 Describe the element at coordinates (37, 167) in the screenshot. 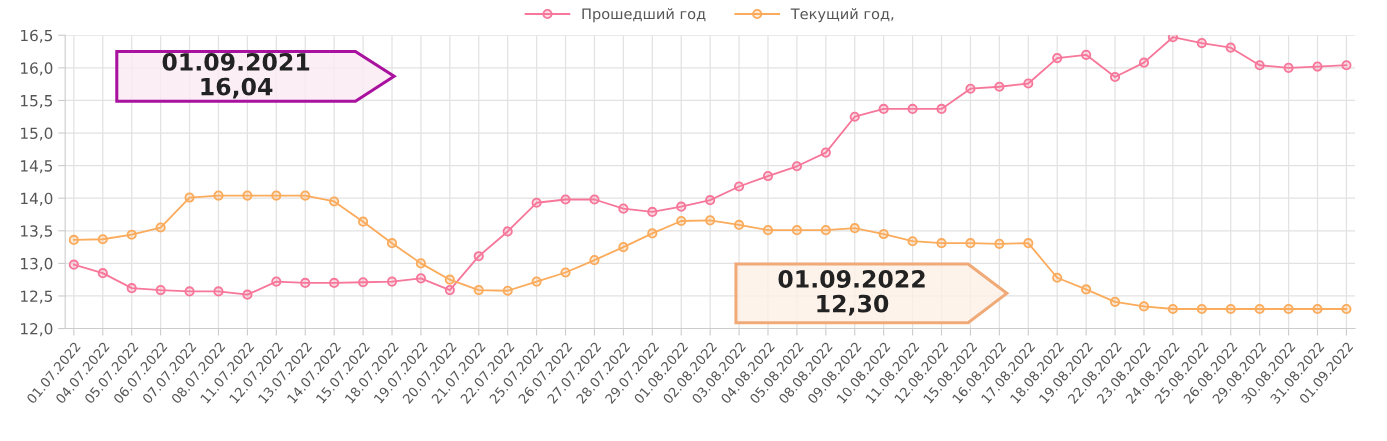

I see `y-tick-label: 14,5` at that location.